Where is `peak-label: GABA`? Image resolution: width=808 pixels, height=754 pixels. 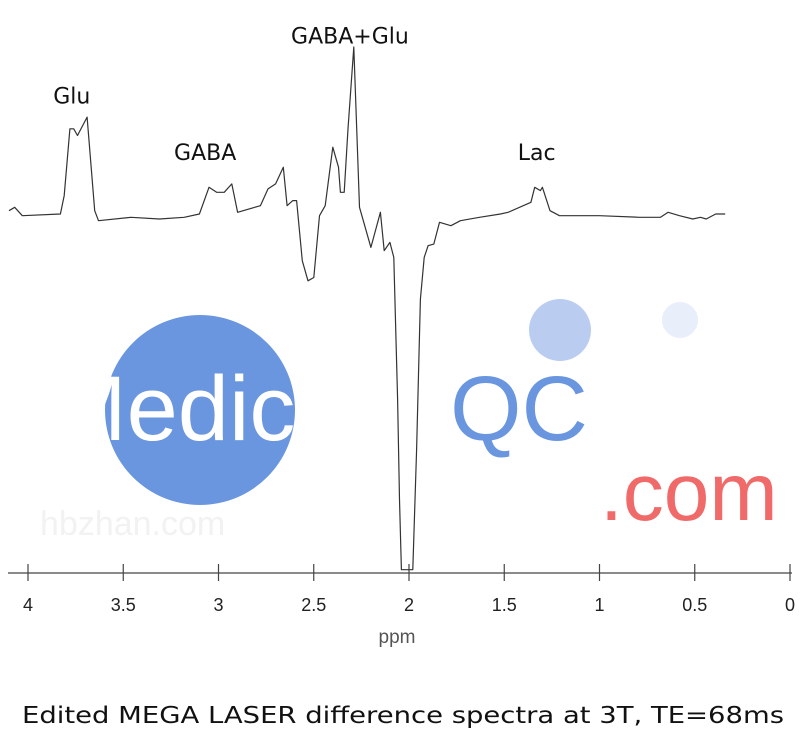 peak-label: GABA is located at coordinates (205, 153).